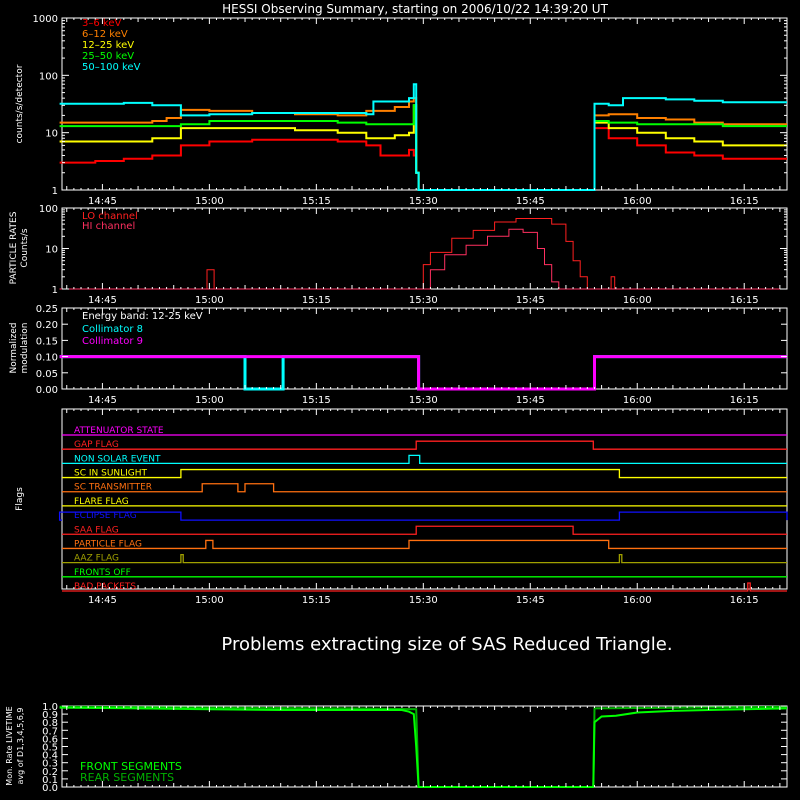 The width and height of the screenshot is (800, 800). What do you see at coordinates (96, 445) in the screenshot?
I see `flag-label: GAP FLAG` at bounding box center [96, 445].